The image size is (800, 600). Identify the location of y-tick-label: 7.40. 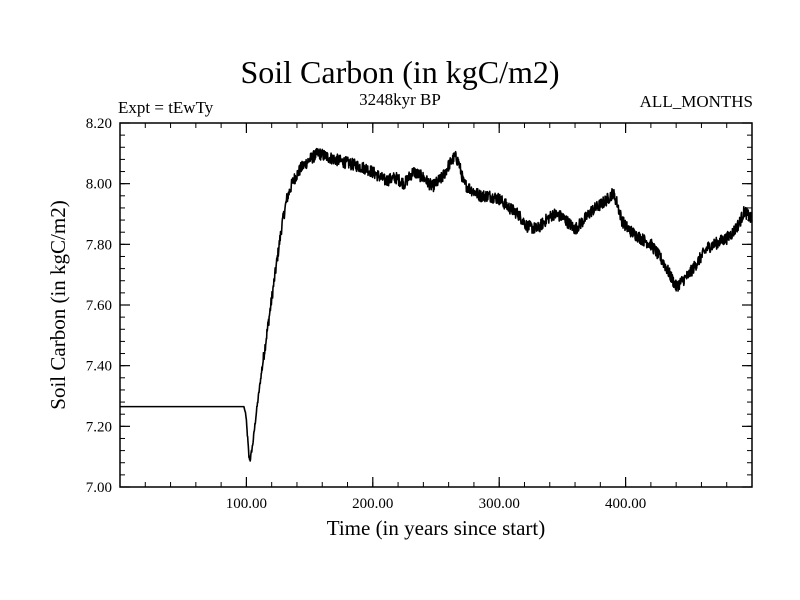
(99, 367).